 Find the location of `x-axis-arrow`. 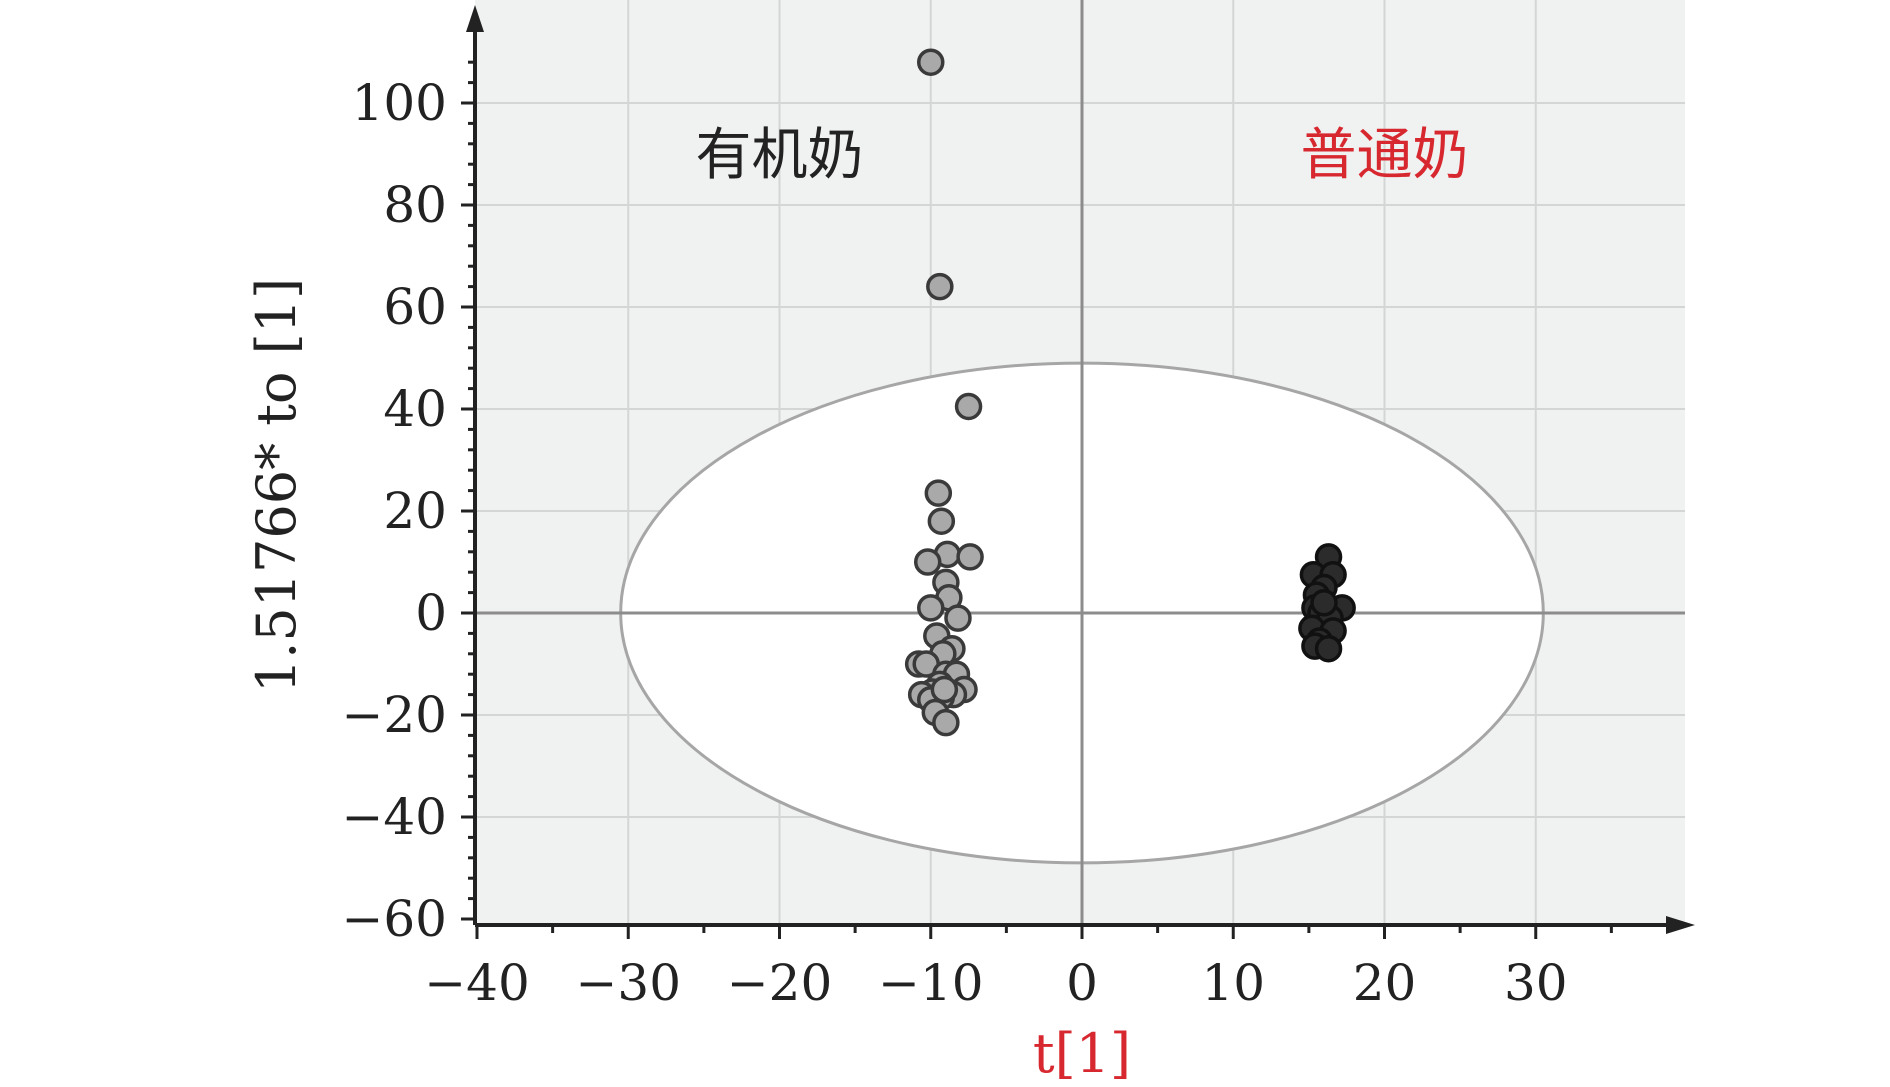

x-axis-arrow is located at coordinates (1680, 925).